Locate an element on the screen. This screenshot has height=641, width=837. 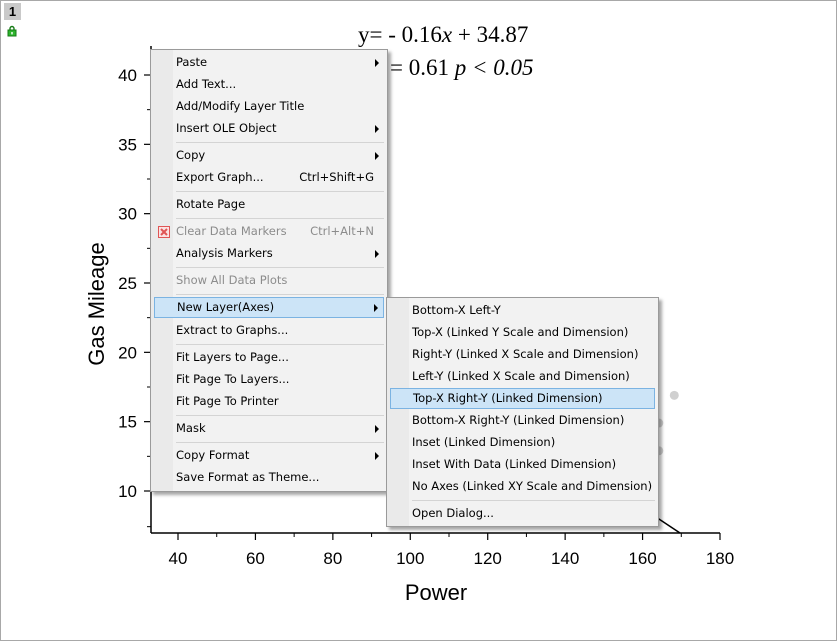
menu-item-mask: Mask is located at coordinates (269, 428).